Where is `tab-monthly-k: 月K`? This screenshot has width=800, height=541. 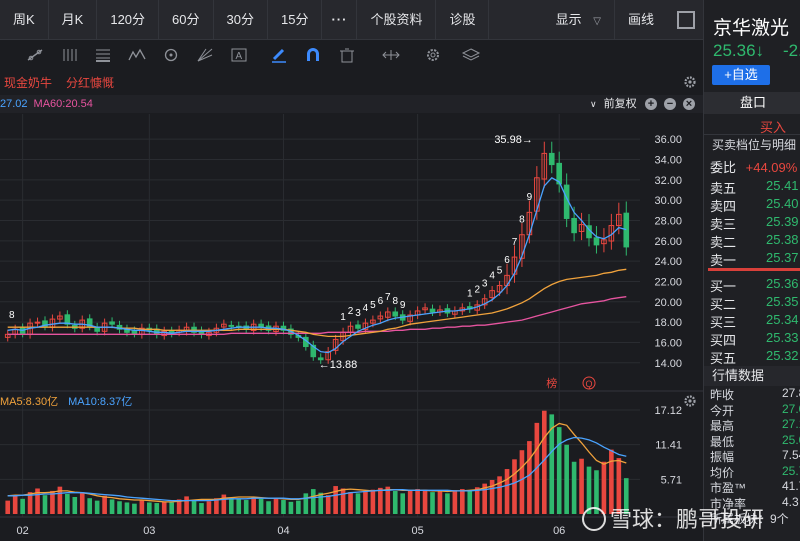 tab-monthly-k: 月K is located at coordinates (73, 20).